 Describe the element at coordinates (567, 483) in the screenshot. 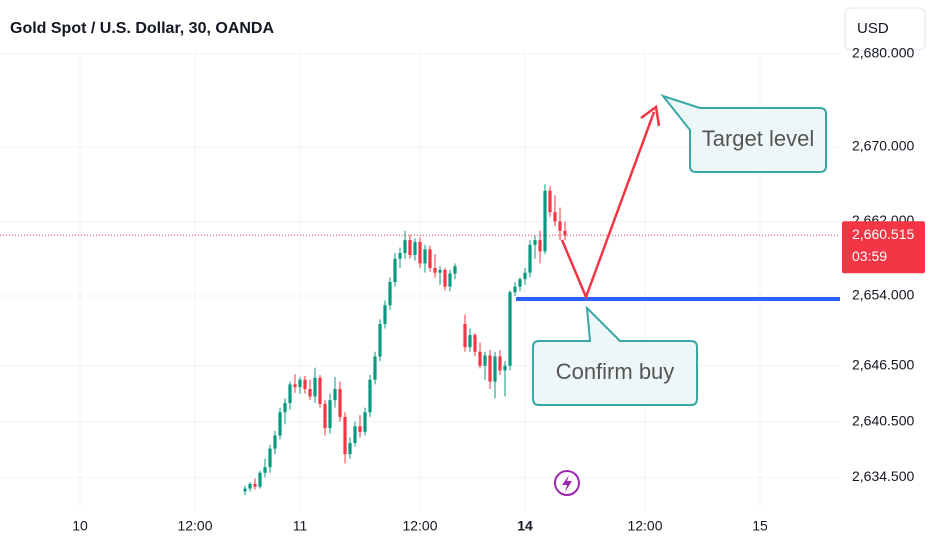

I see `event-icon-bolt` at that location.